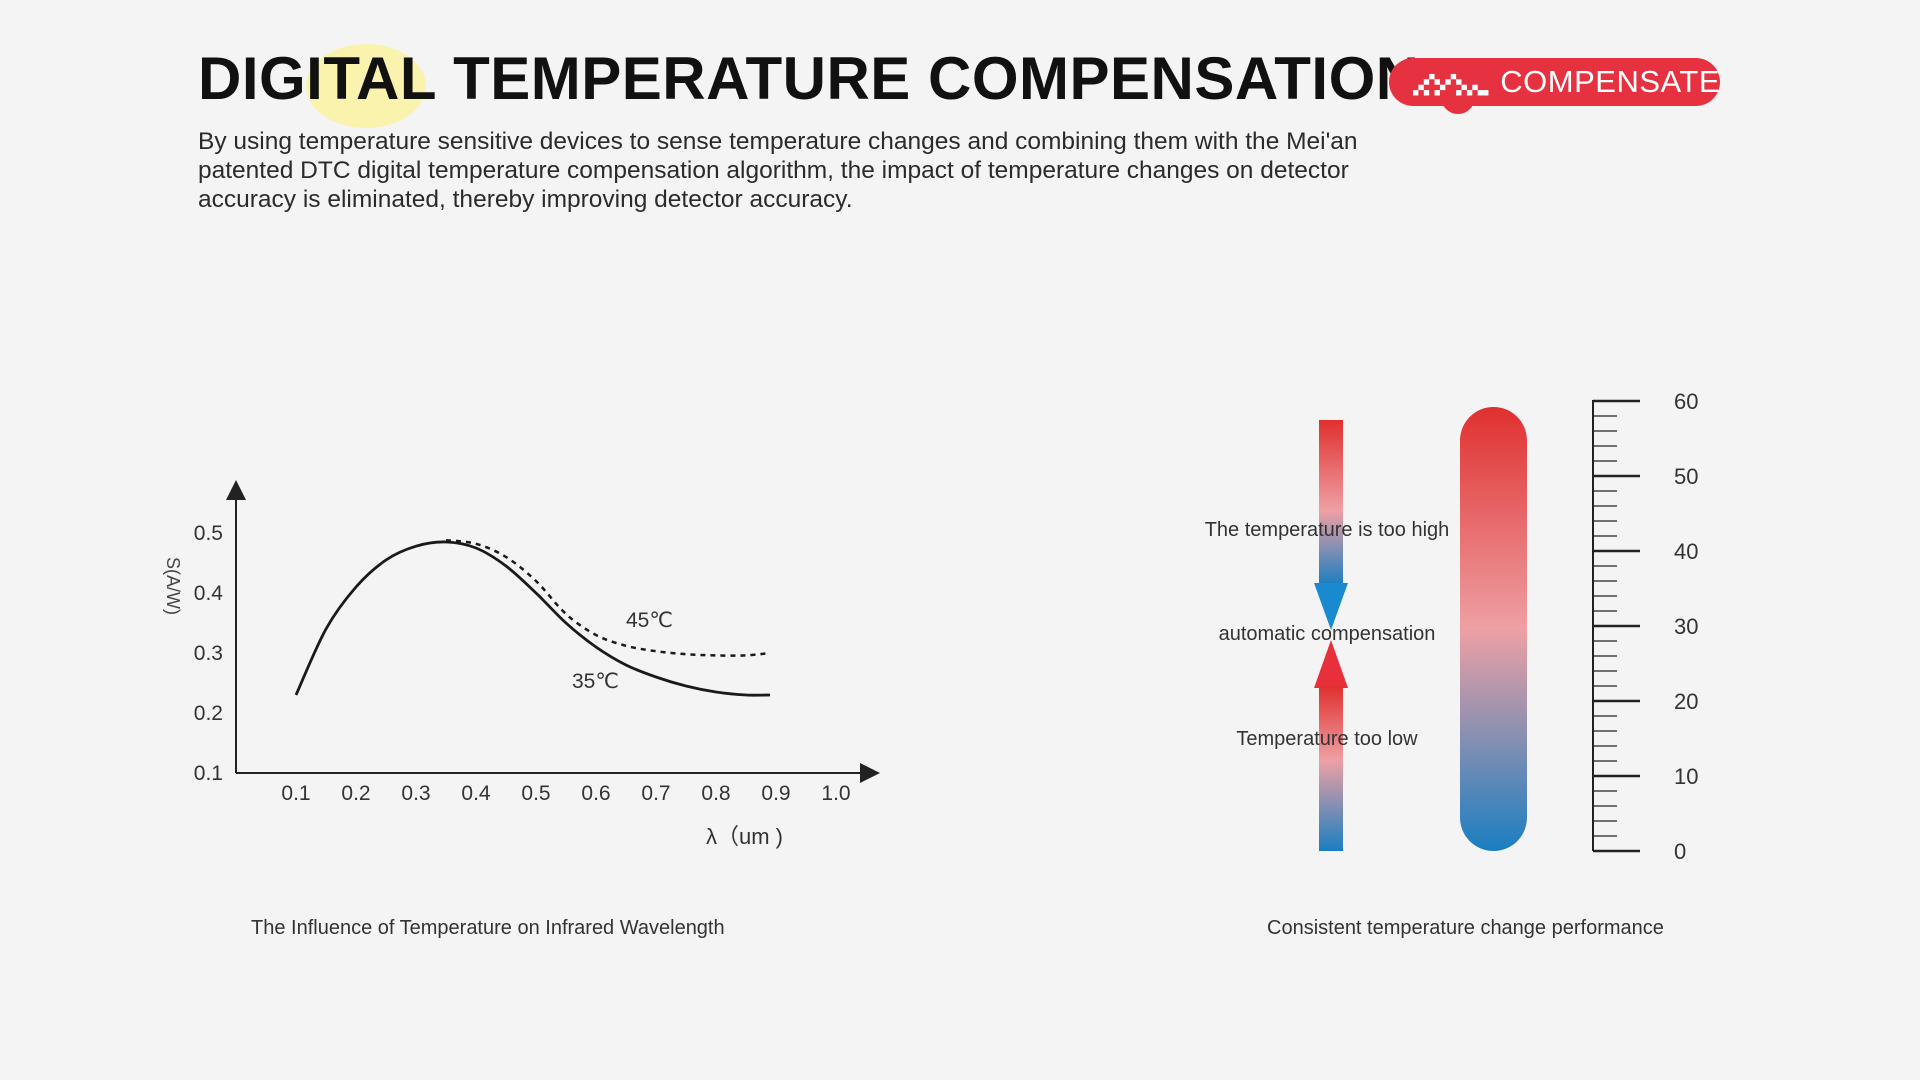 The image size is (1920, 1080). What do you see at coordinates (1686, 401) in the screenshot?
I see `scale-label: 60` at bounding box center [1686, 401].